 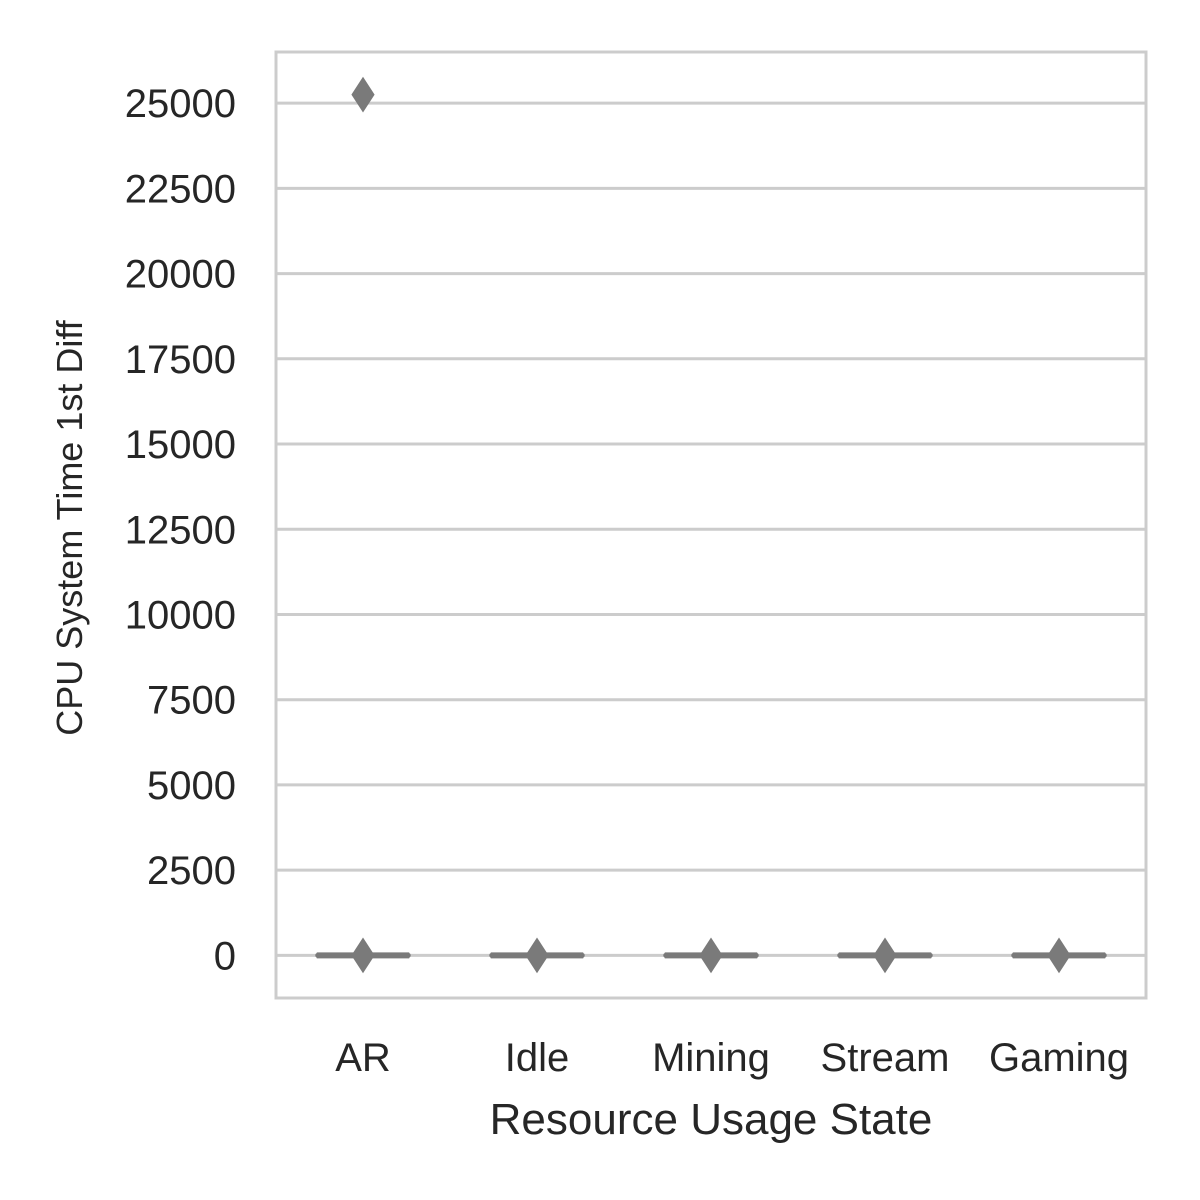 What do you see at coordinates (191, 871) in the screenshot?
I see `y-tick-label: 2500` at bounding box center [191, 871].